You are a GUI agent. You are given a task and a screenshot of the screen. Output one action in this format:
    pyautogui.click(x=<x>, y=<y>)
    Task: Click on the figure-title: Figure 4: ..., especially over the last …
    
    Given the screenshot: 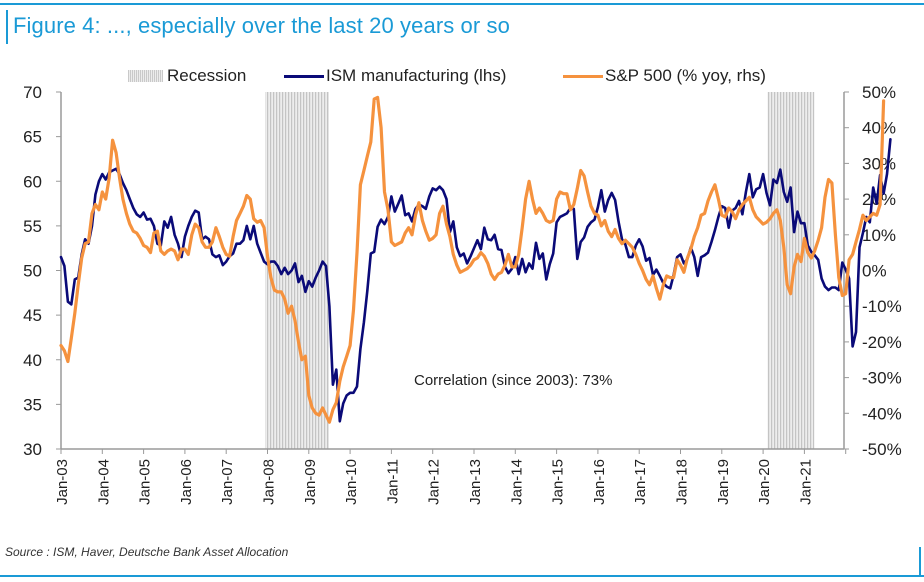 What is the action you would take?
    pyautogui.click(x=261, y=25)
    